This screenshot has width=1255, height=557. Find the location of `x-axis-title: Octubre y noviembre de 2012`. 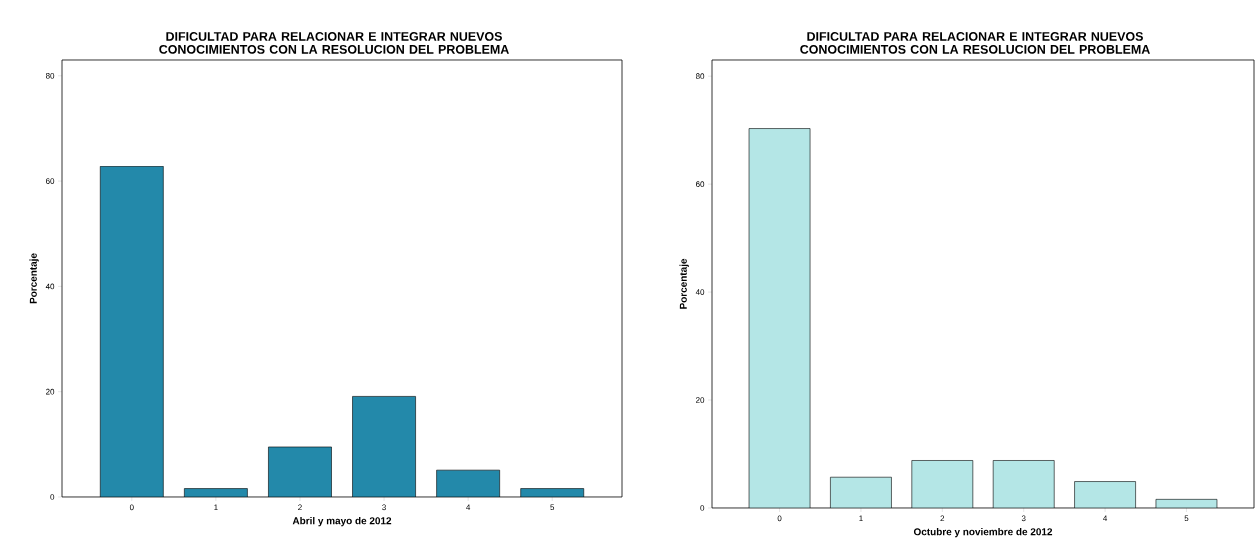

x-axis-title: Octubre y noviembre de 2012 is located at coordinates (983, 532).